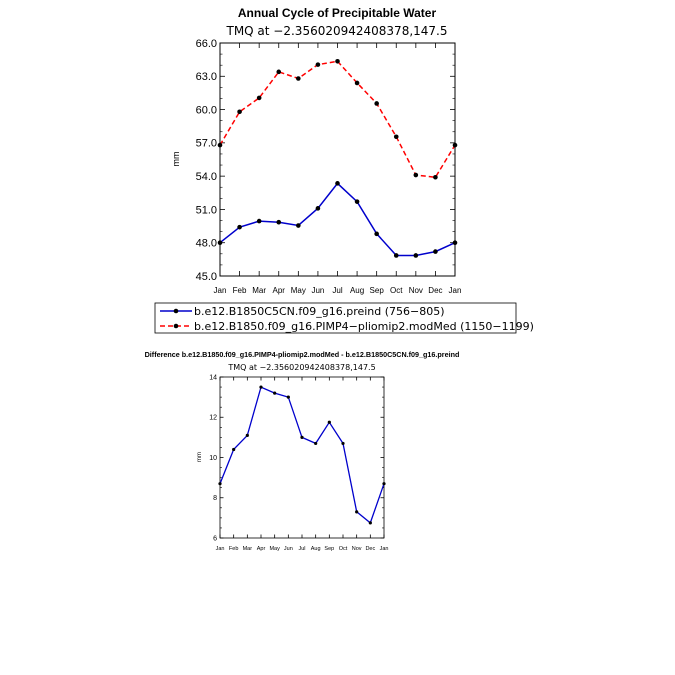 This screenshot has height=675, width=675. Describe the element at coordinates (206, 44) in the screenshot. I see `c1-y-tick-label: 66.0` at that location.